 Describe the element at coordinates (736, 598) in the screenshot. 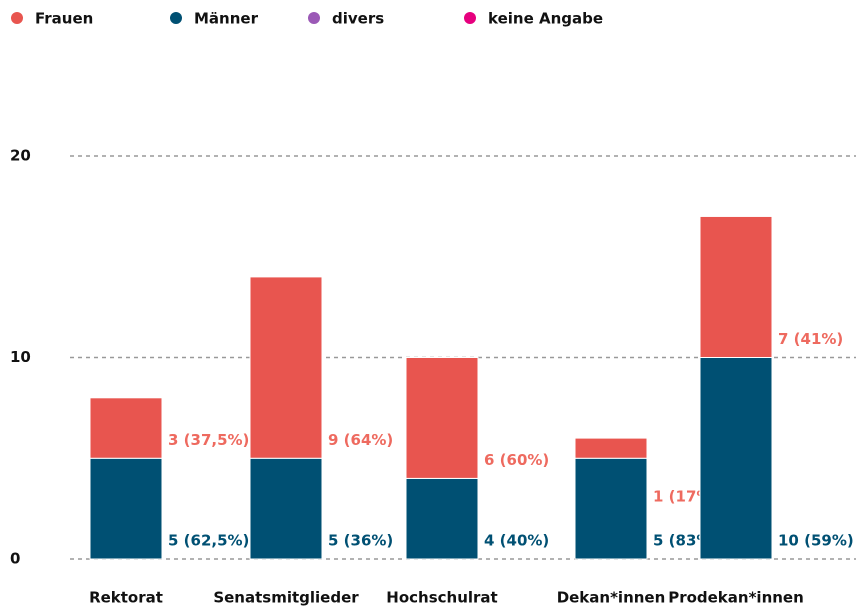

I see `x-tick-label: Prodekan*innen` at that location.